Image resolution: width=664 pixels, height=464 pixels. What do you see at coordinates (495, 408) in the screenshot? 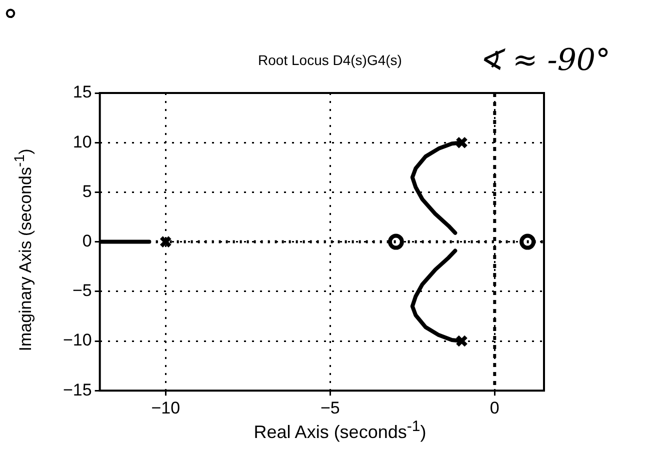
I see `x-tick-label: 0` at bounding box center [495, 408].